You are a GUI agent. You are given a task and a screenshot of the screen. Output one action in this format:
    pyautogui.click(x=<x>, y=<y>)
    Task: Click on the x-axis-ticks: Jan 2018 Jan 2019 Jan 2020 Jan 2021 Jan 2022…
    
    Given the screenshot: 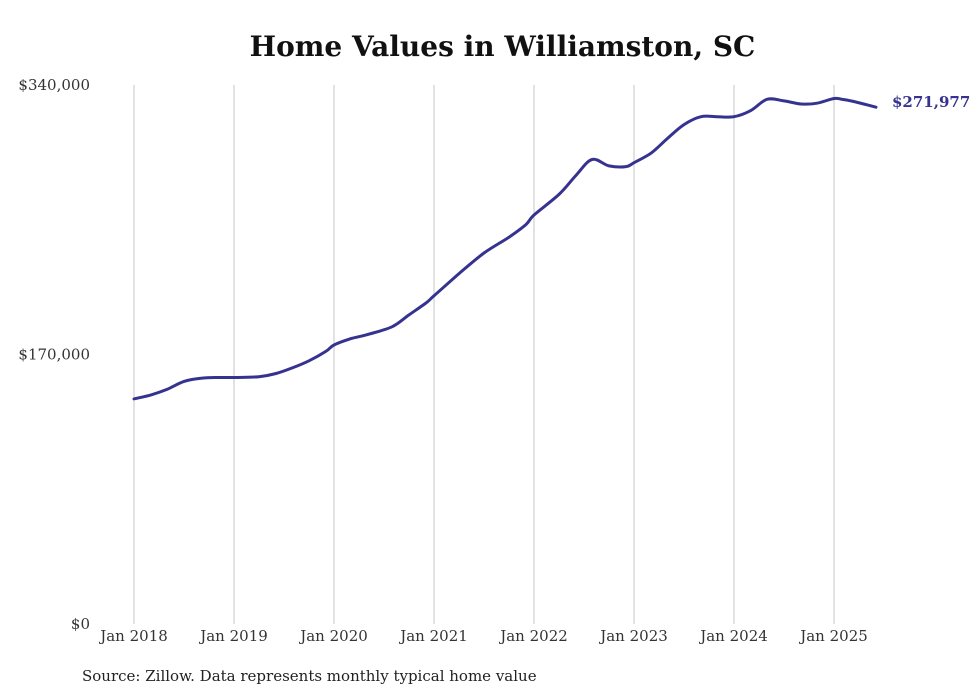 What is the action you would take?
    pyautogui.click(x=483, y=636)
    